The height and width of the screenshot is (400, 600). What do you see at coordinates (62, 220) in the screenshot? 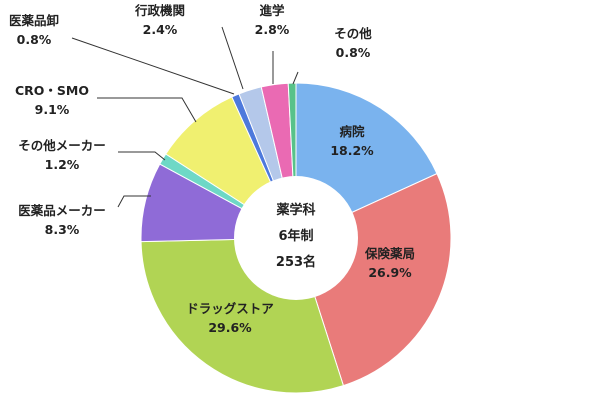
I see `slice-label-4: 医薬品メーカー 8.3%` at bounding box center [62, 220].